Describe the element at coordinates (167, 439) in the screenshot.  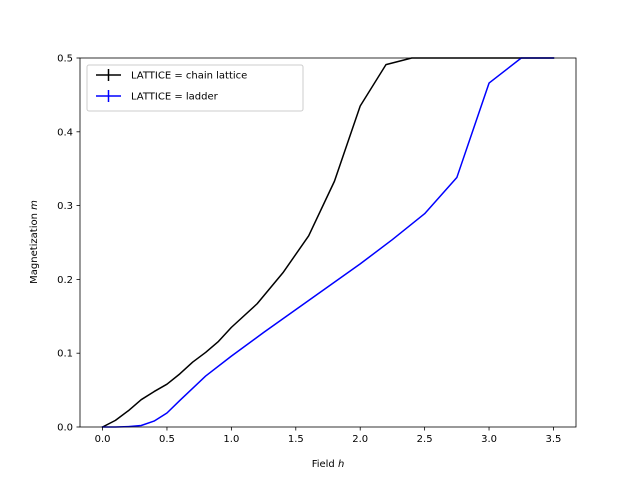
I see `x-tick-label: 0.5` at that location.